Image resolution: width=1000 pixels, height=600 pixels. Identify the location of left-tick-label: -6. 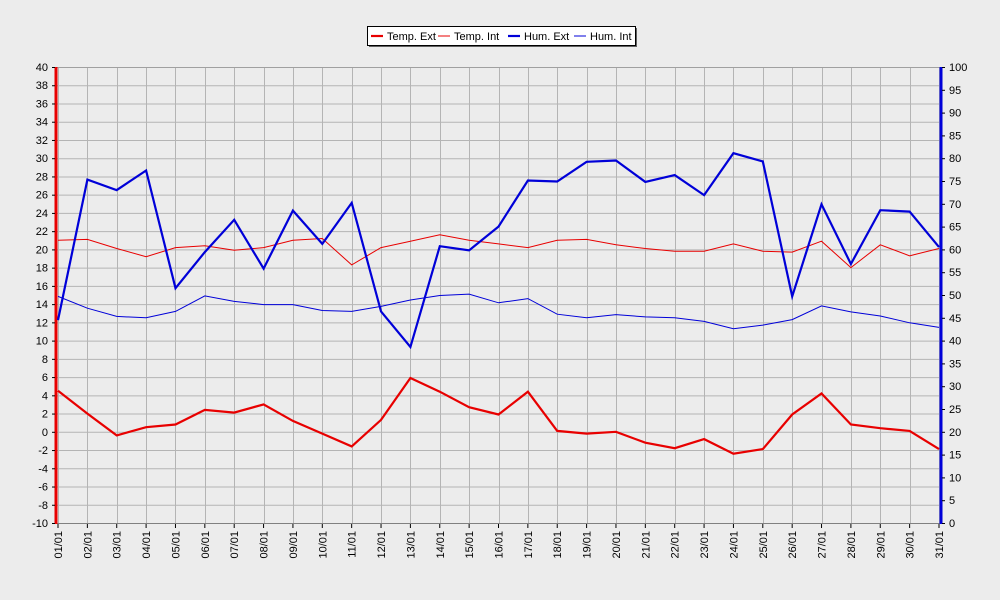
(43, 488).